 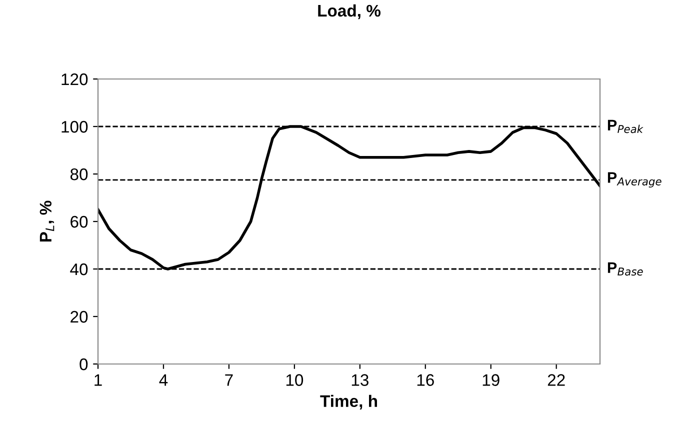 I want to click on x-axis-title: Time, h, so click(x=348, y=402).